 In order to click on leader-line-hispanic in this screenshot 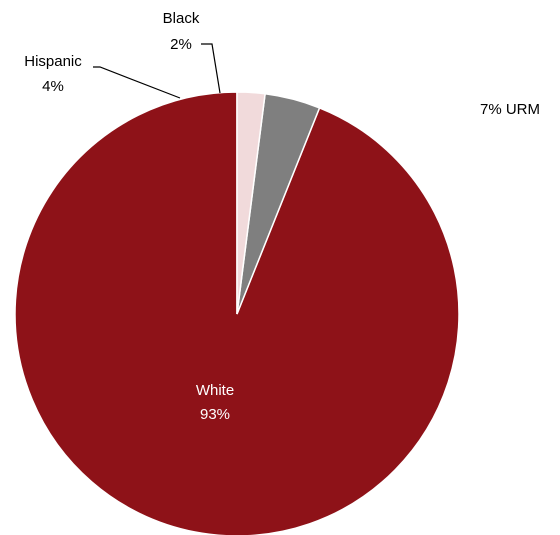, I will do `click(137, 82)`.